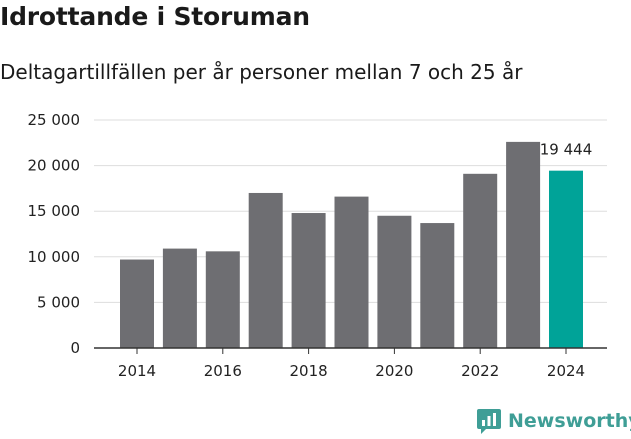  Describe the element at coordinates (437, 285) in the screenshot. I see `bar-2021` at that location.